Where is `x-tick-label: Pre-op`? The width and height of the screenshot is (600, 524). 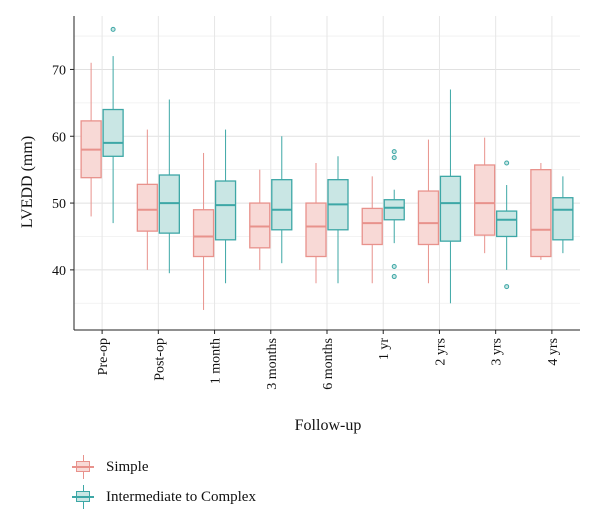 x-tick-label: Pre-op is located at coordinates (103, 356).